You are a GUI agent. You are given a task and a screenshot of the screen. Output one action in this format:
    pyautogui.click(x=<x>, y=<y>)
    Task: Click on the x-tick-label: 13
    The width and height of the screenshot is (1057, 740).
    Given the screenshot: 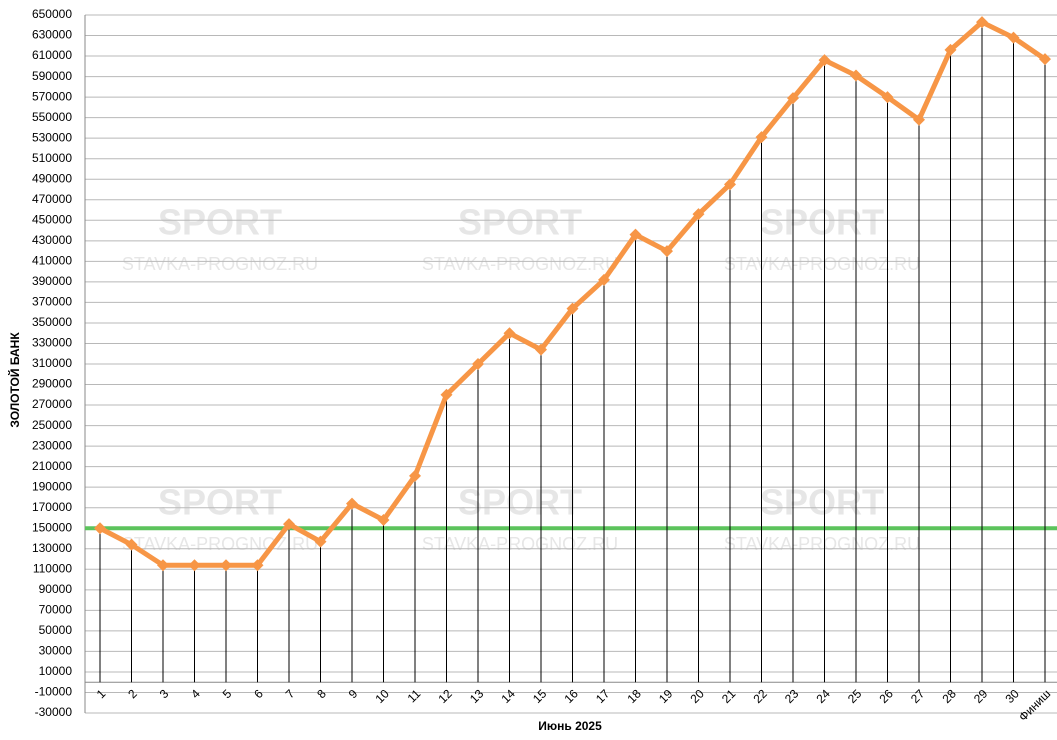 What is the action you would take?
    pyautogui.click(x=477, y=696)
    